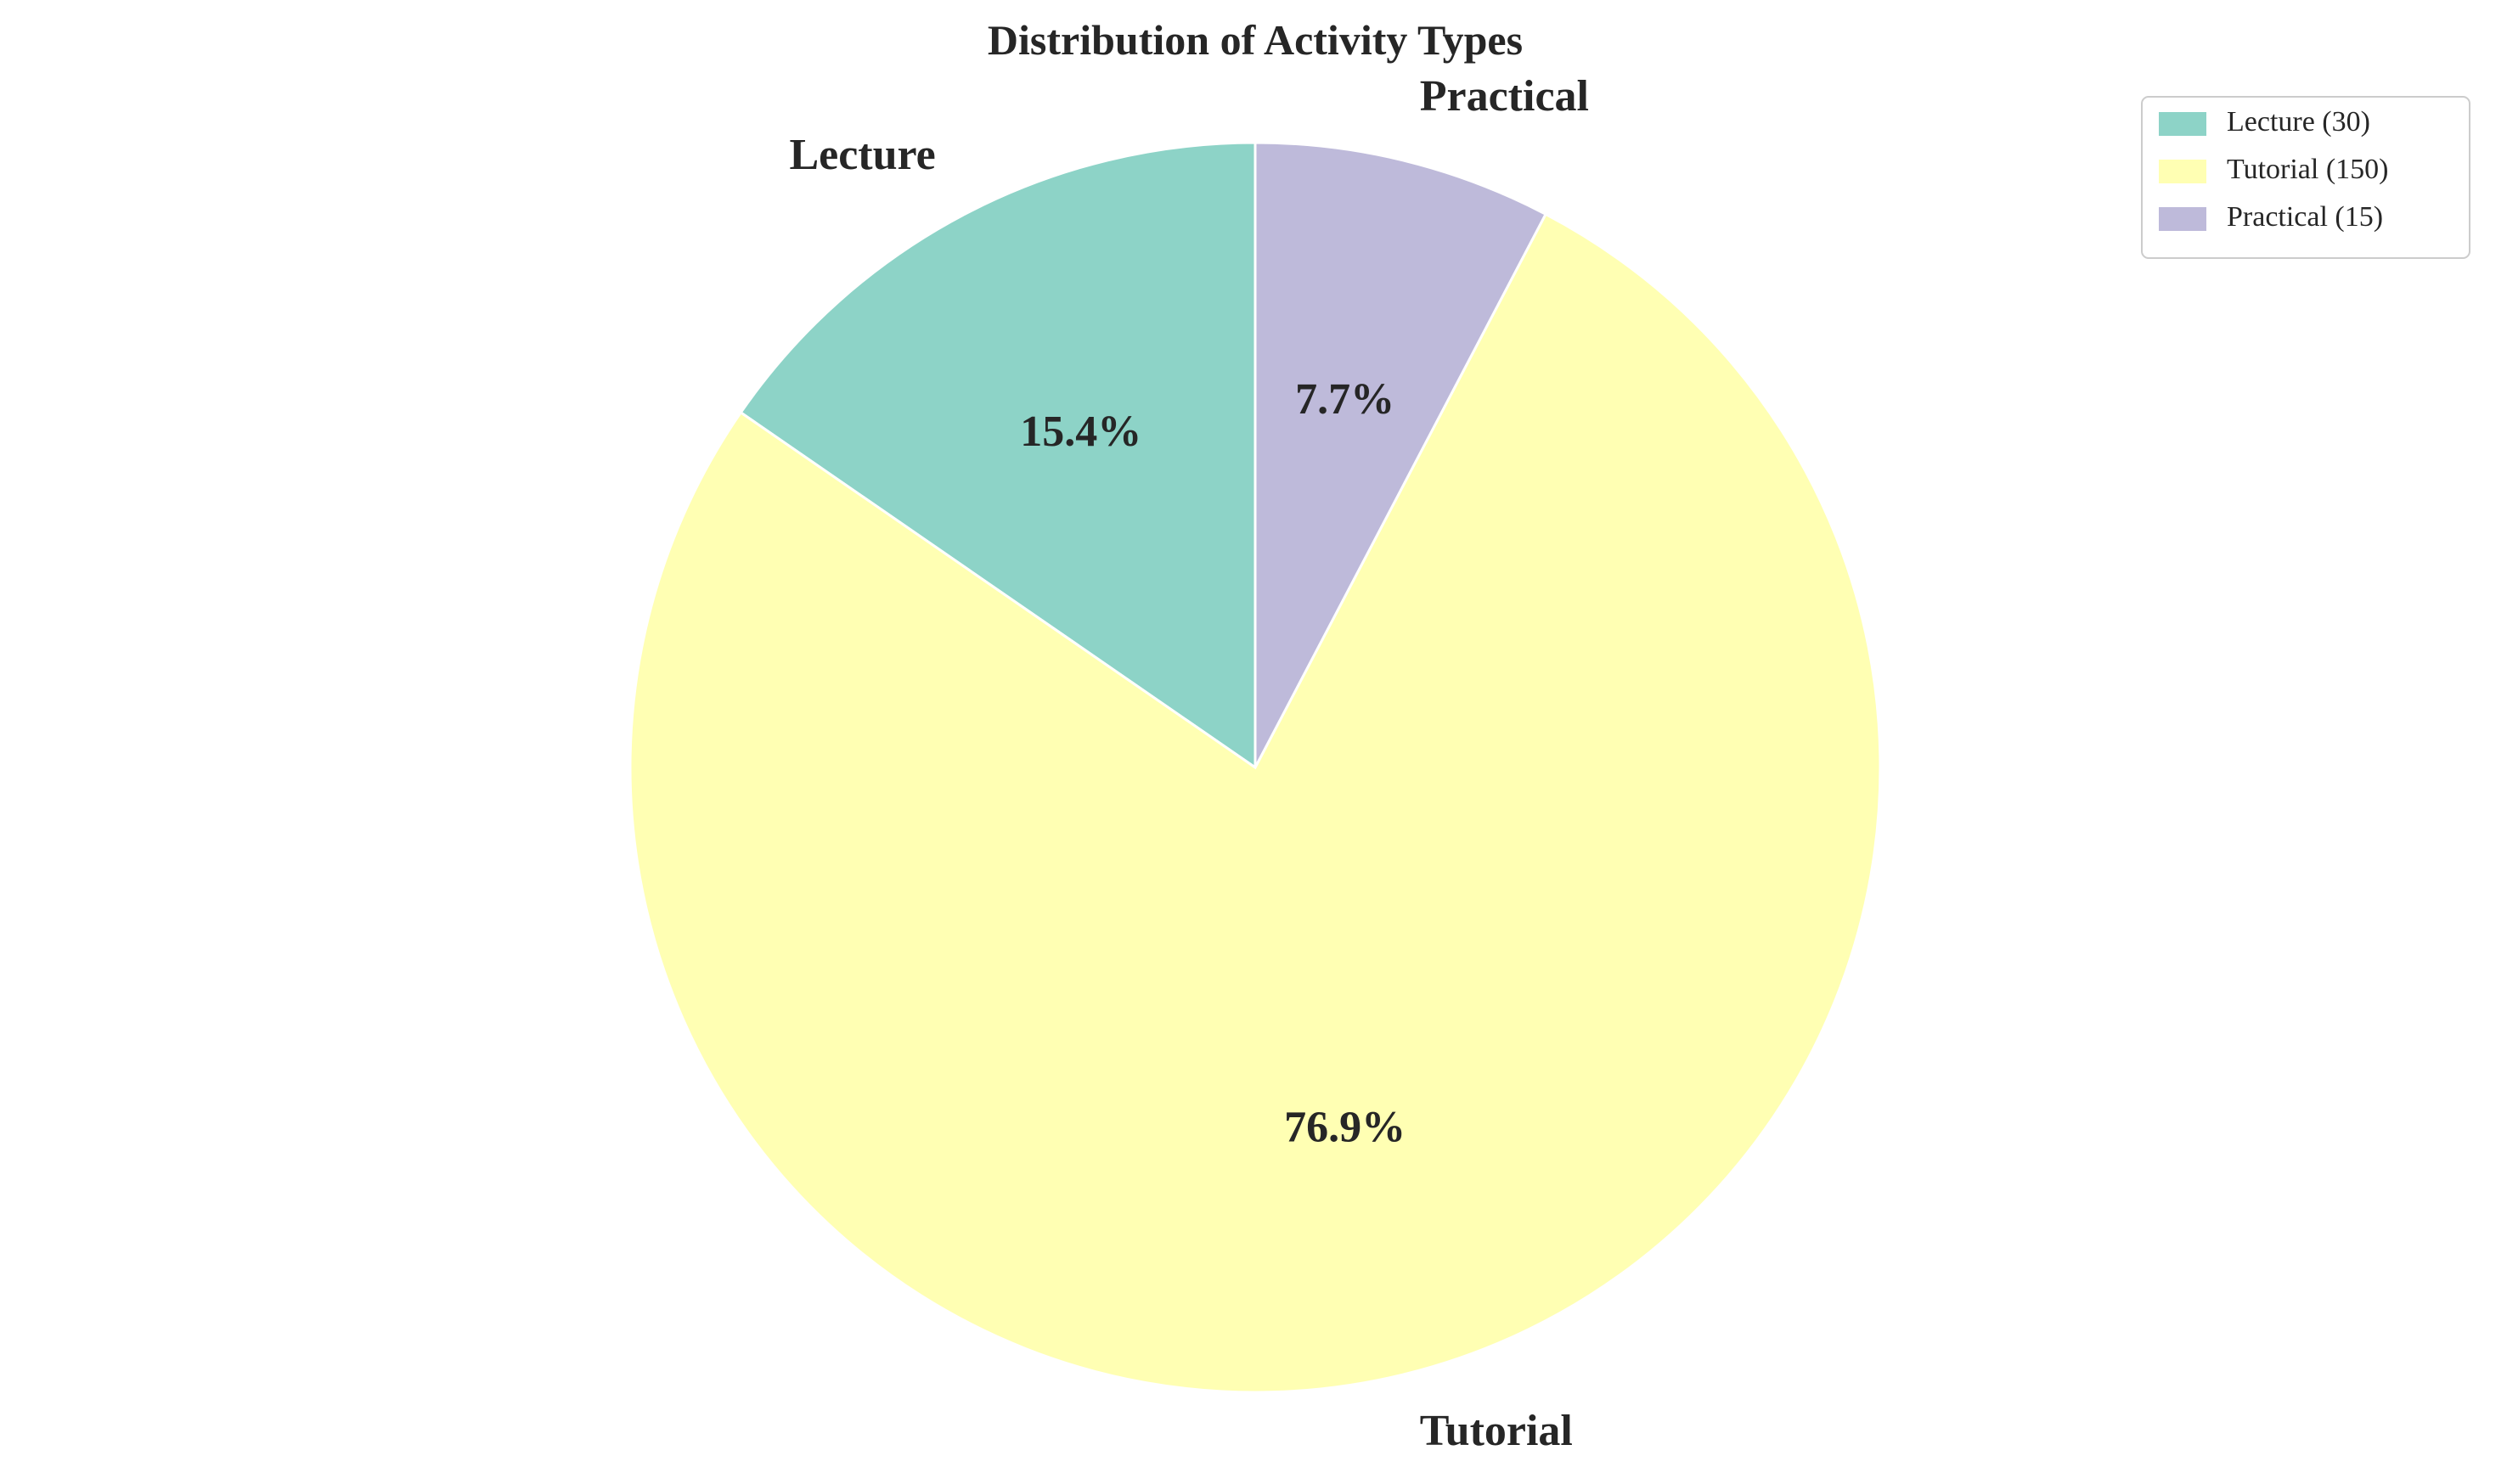  Describe the element at coordinates (862, 155) in the screenshot. I see `slice-label-lecture: Lecture` at that location.